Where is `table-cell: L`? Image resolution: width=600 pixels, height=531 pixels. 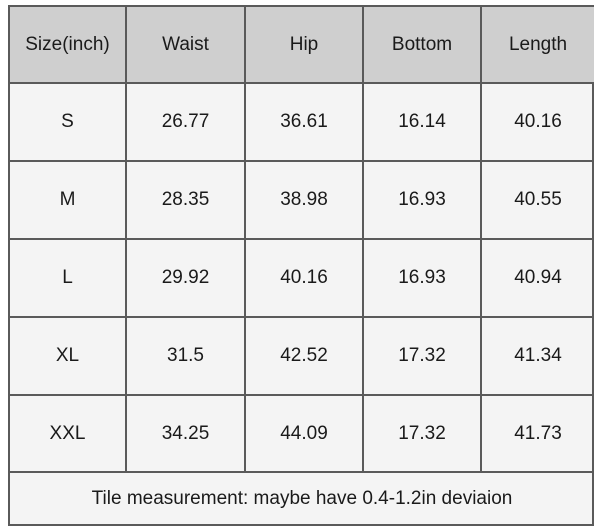 table-cell: L is located at coordinates (68, 279).